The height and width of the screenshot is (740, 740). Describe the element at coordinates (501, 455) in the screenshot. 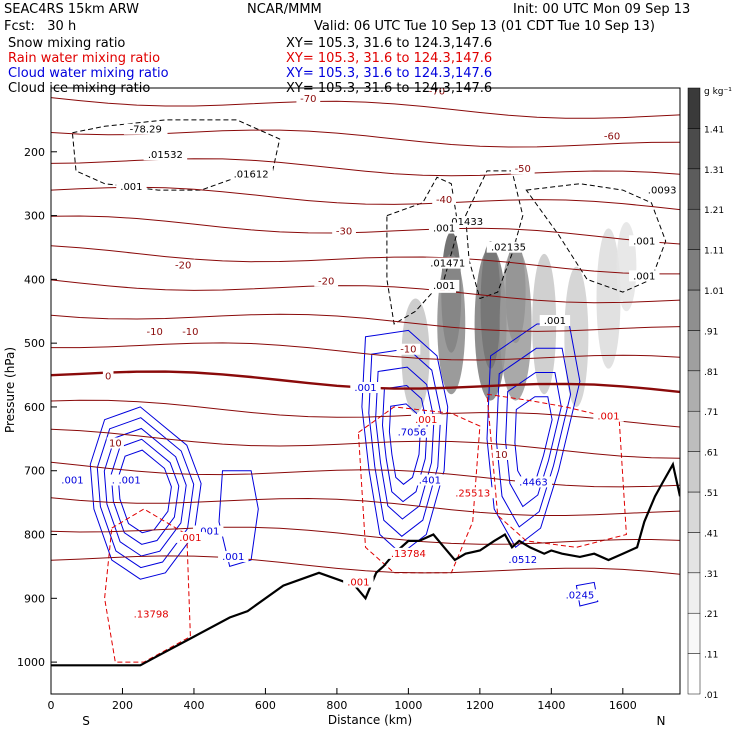

I see `temperature-label: 10` at that location.